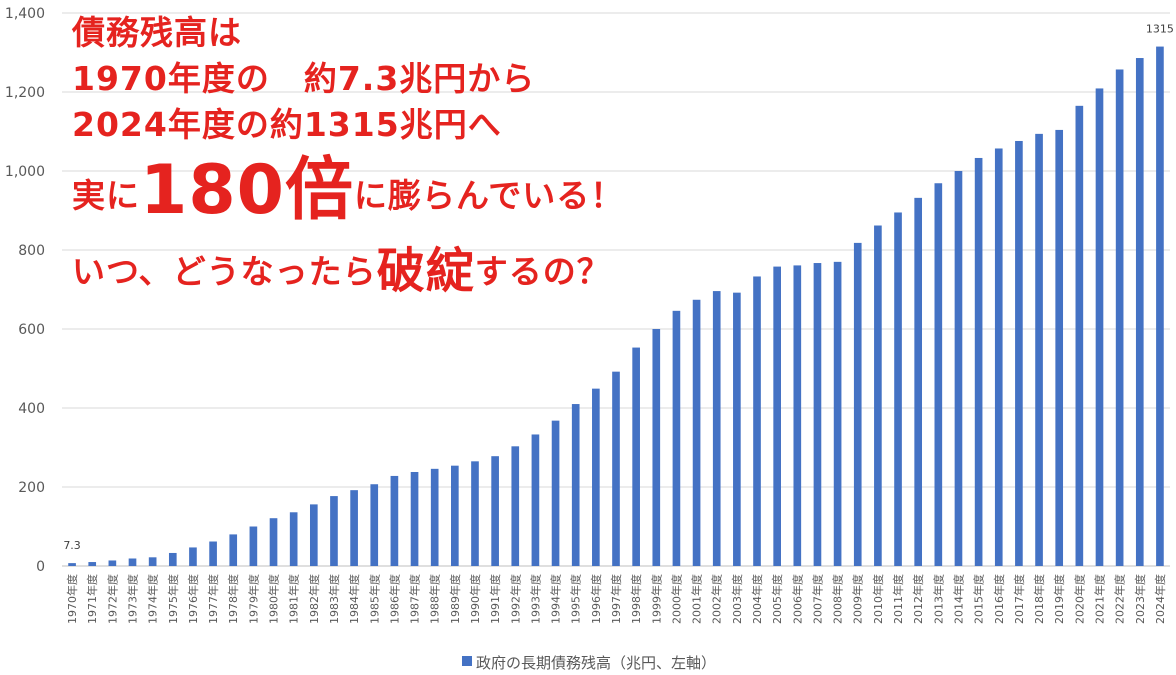  Describe the element at coordinates (1059, 599) in the screenshot. I see `x-tick-label: 2019年度` at that location.